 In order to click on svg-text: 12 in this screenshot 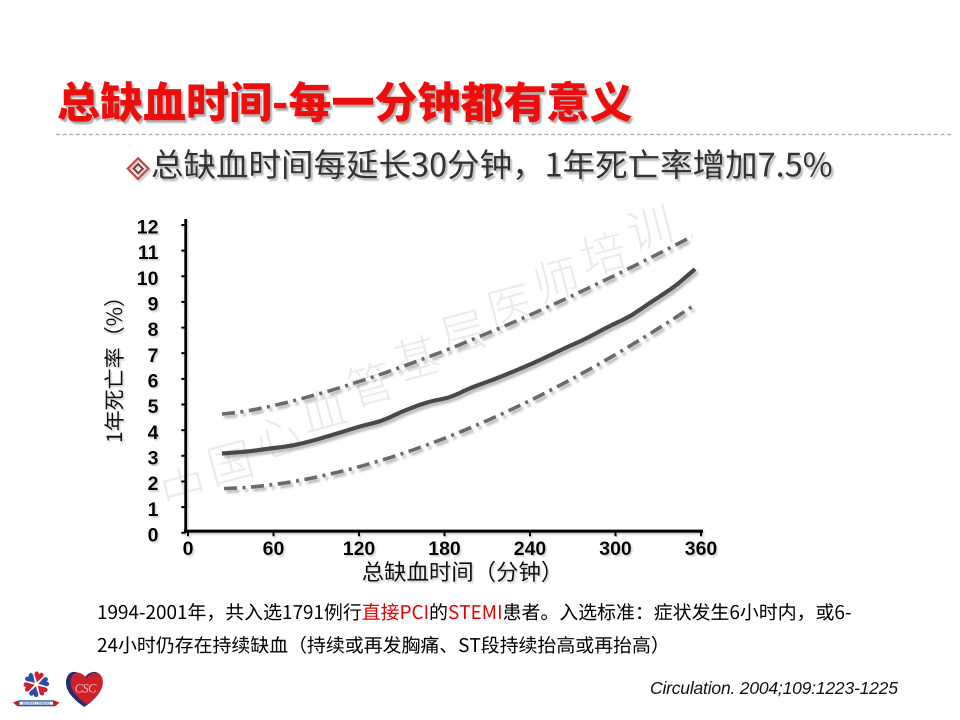, I will do `click(148, 228)`.